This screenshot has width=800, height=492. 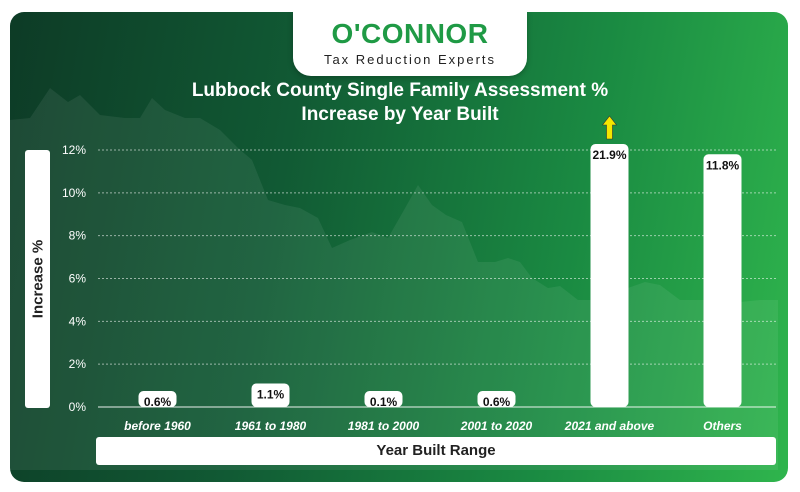 I want to click on x-tick-label: 1981 to 2000, so click(x=384, y=426).